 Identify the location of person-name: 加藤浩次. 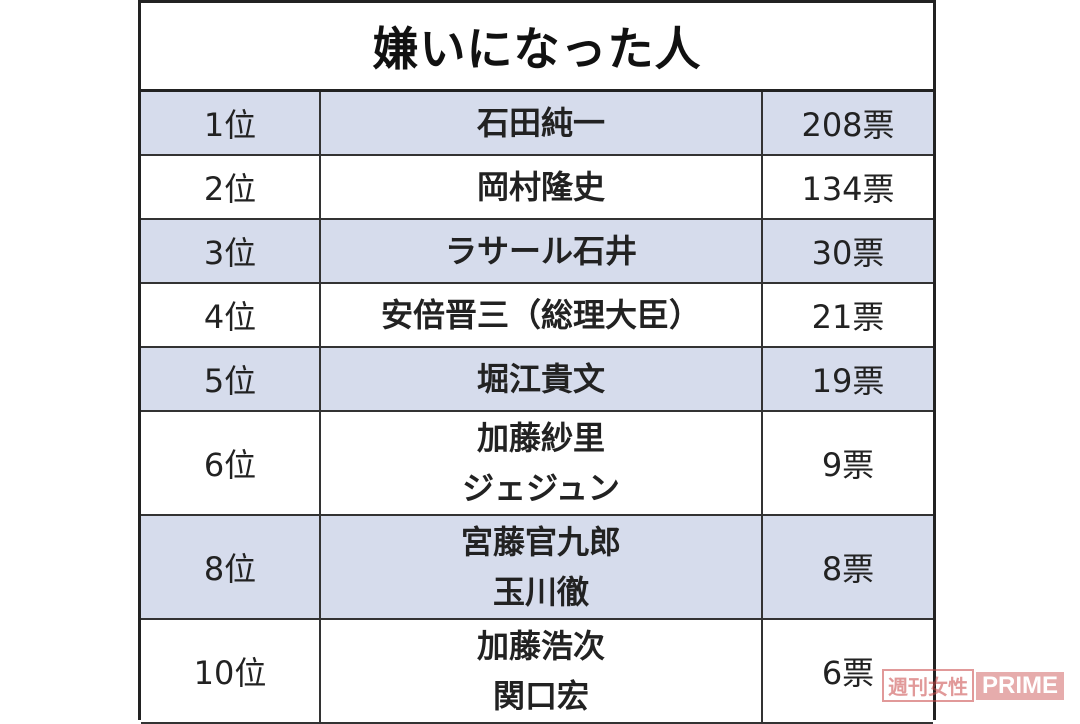
(540, 646).